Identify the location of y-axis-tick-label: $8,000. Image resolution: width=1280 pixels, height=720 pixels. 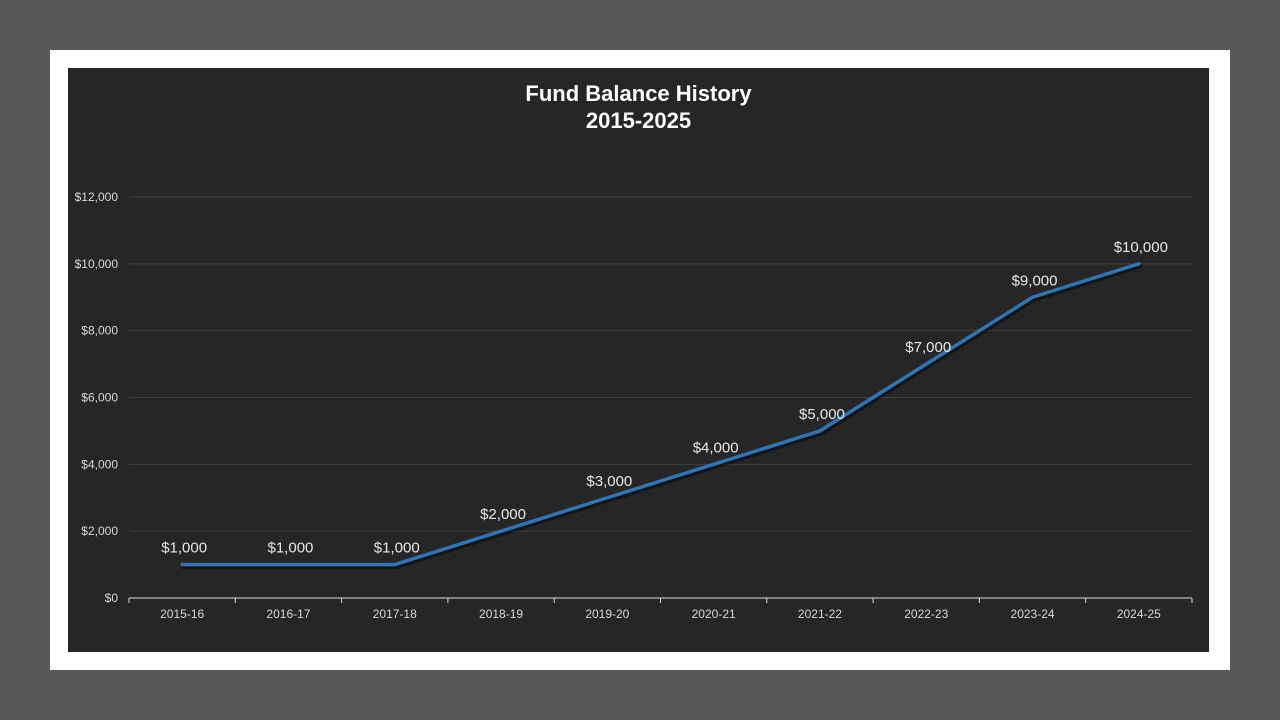
(99, 331).